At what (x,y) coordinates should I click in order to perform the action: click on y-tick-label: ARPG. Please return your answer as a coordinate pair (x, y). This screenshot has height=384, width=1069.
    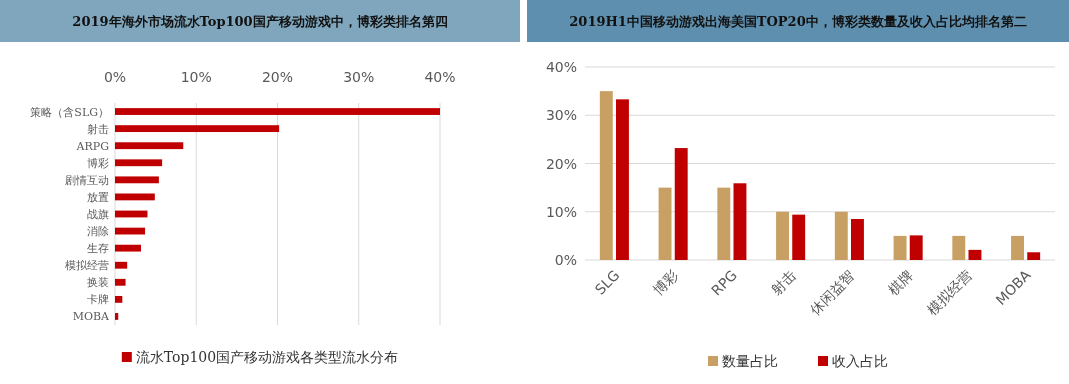
    Looking at the image, I should click on (92, 146).